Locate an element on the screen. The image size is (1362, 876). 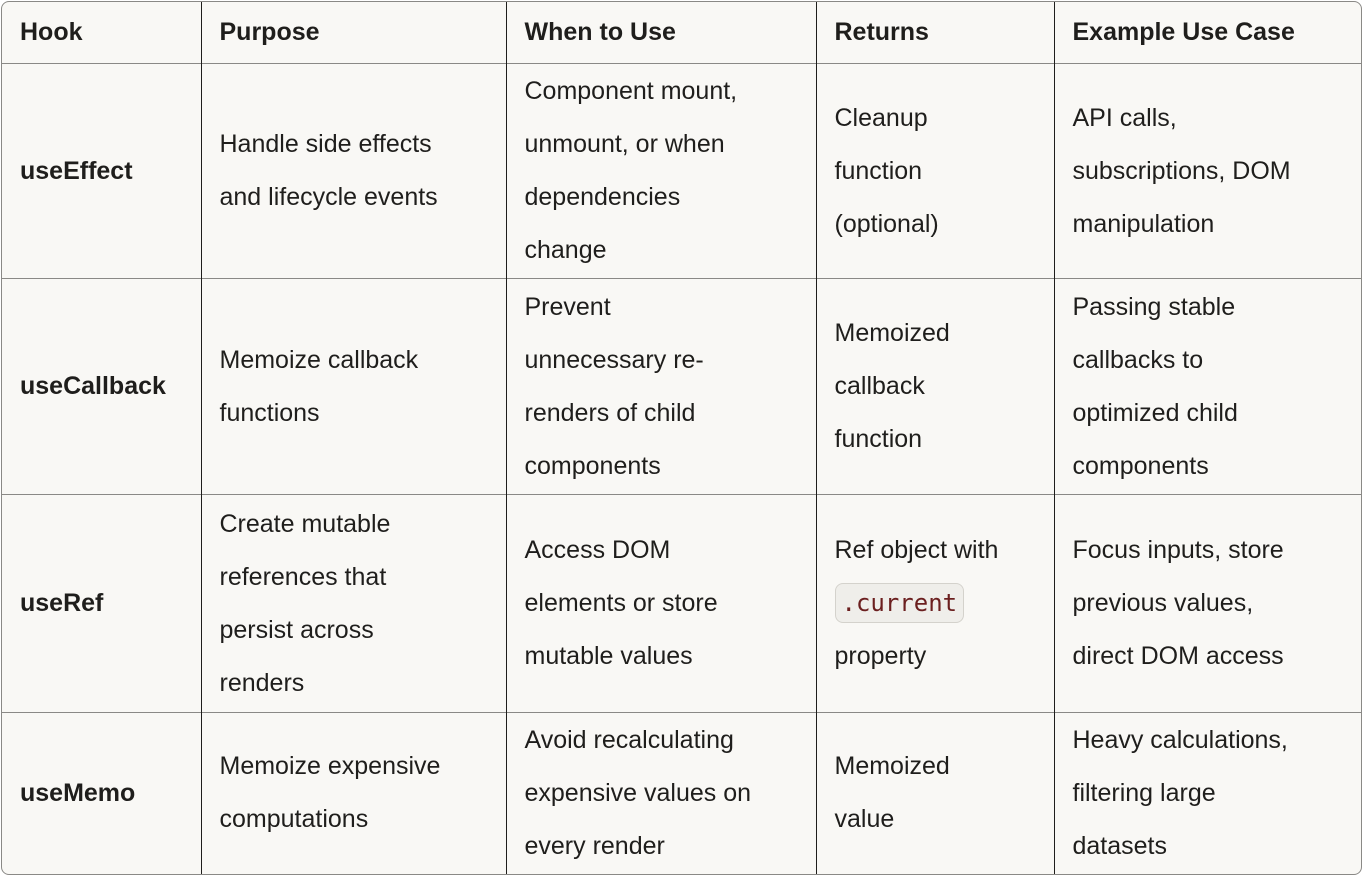
cell-line: every render is located at coordinates (594, 845).